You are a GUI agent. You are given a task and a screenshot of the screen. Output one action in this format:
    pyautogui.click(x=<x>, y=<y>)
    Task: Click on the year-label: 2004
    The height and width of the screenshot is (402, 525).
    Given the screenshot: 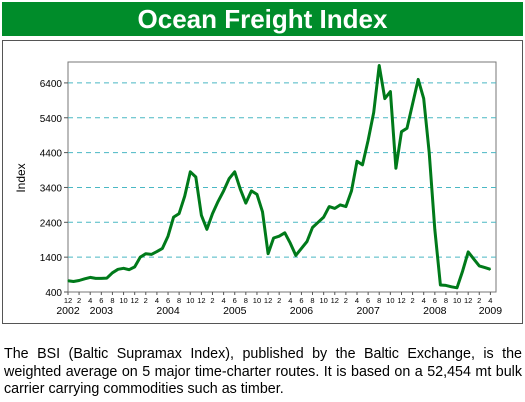 What is the action you would take?
    pyautogui.click(x=168, y=311)
    